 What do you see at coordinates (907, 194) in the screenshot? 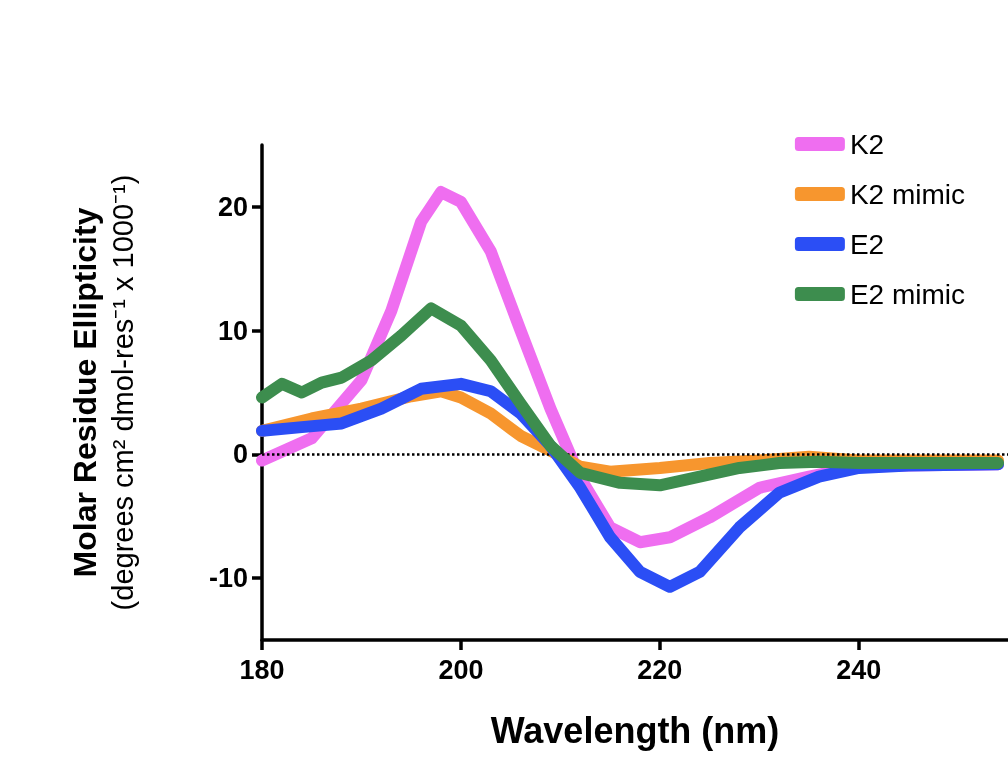
I see `legend-label: K2 mimic` at bounding box center [907, 194].